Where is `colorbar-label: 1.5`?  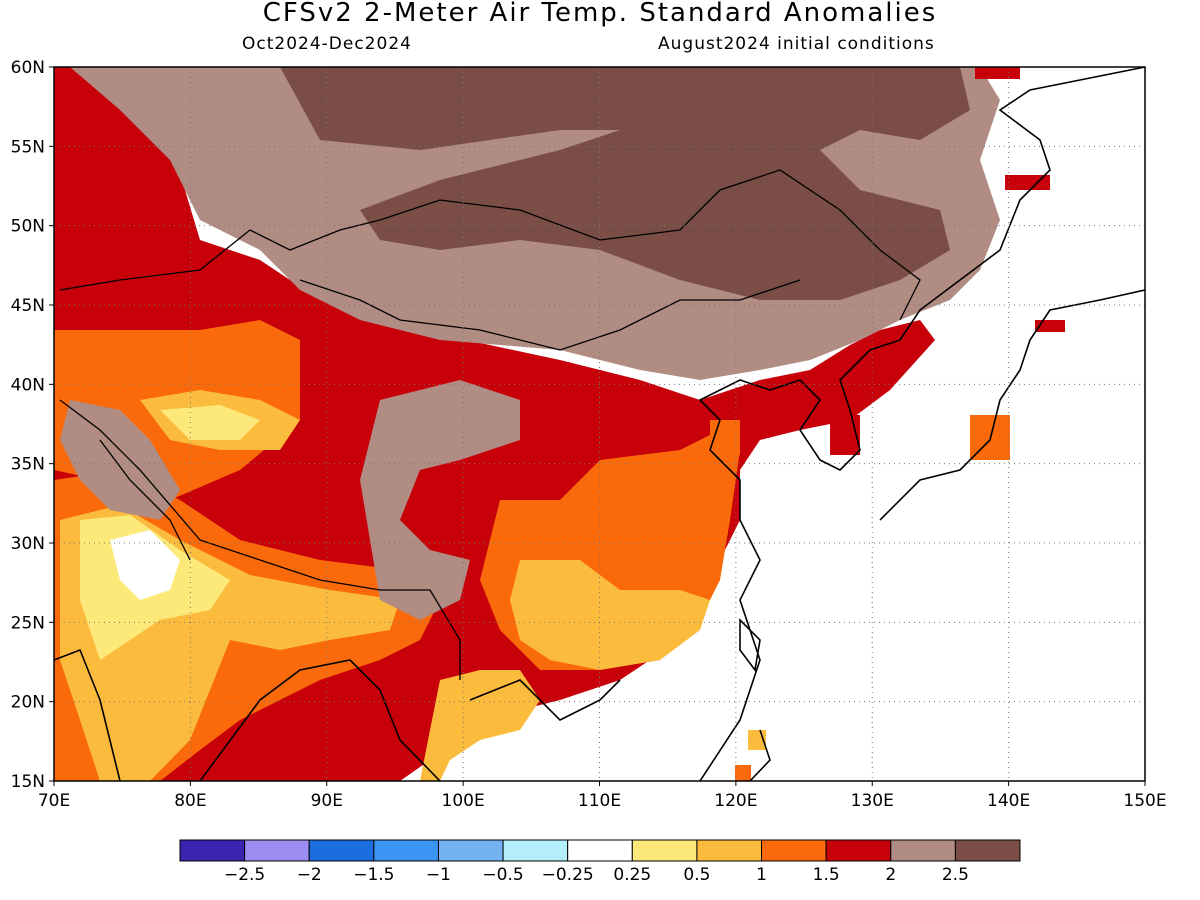 colorbar-label: 1.5 is located at coordinates (826, 875).